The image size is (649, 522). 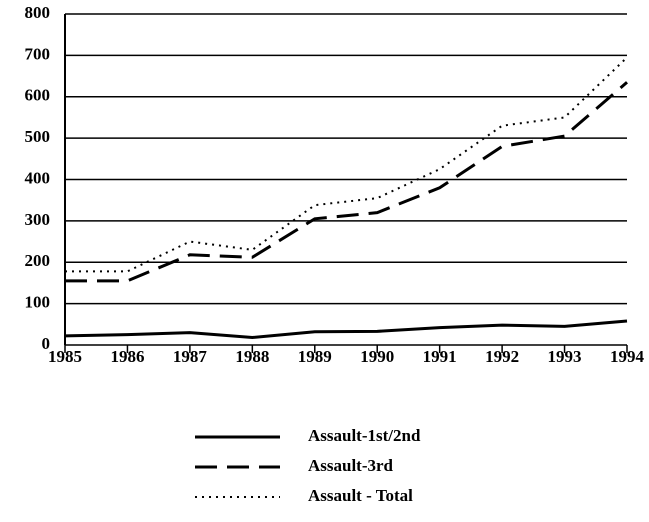 I want to click on y-tick-label: 400, so click(x=38, y=177).